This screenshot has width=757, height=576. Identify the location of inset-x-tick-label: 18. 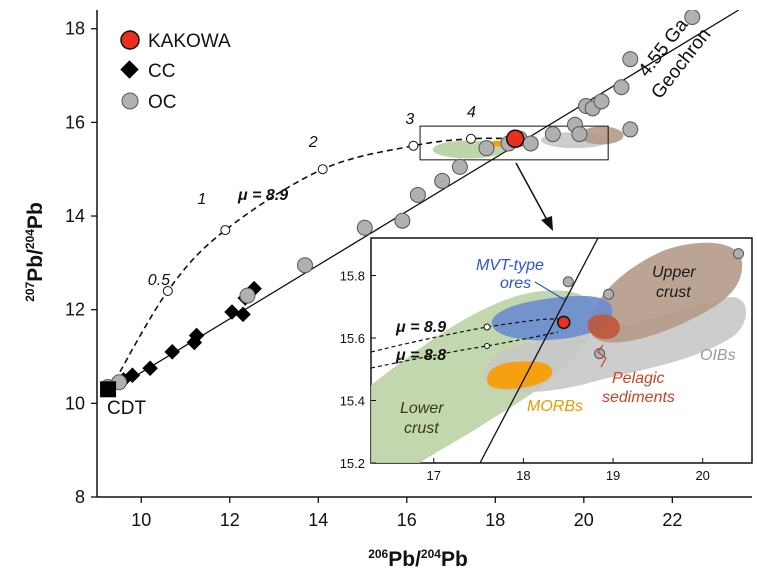
(523, 475).